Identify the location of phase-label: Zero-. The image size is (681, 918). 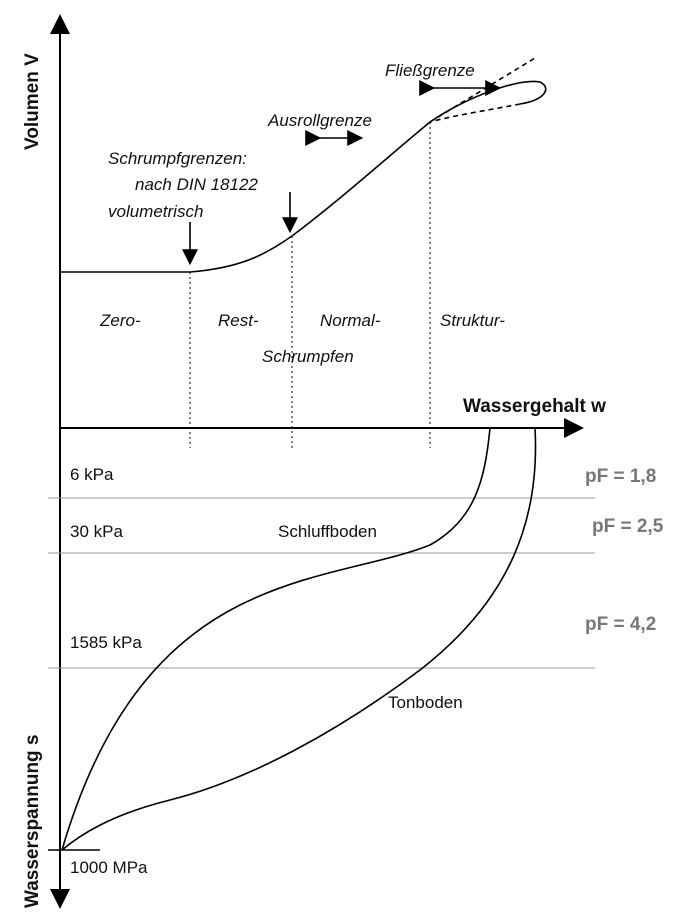
(120, 320).